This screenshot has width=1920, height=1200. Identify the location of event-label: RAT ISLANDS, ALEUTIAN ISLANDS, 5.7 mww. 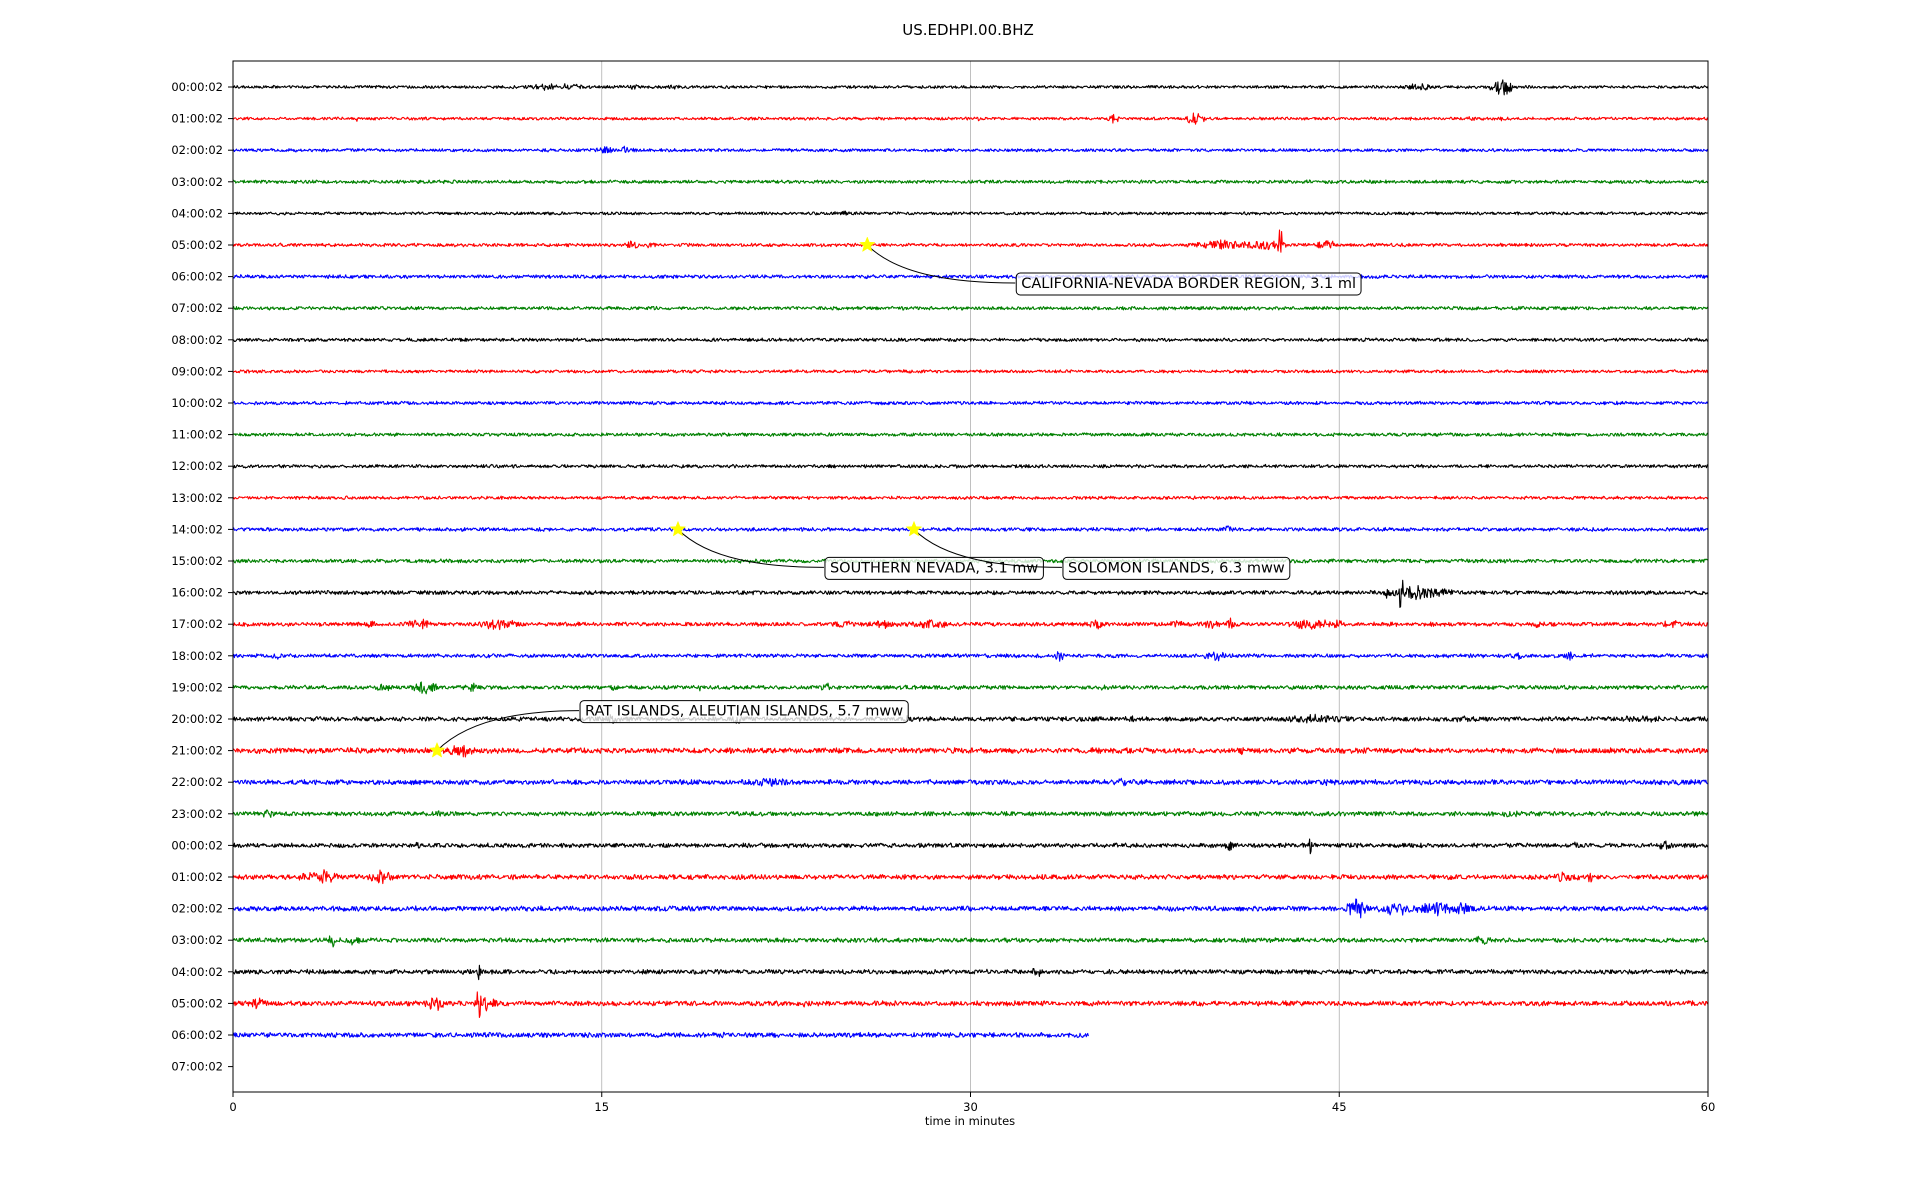
(744, 712).